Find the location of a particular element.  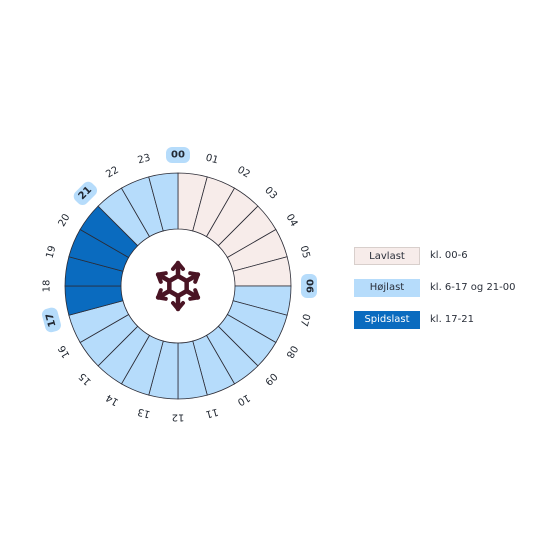

hour-label-22: 22 is located at coordinates (112, 173).